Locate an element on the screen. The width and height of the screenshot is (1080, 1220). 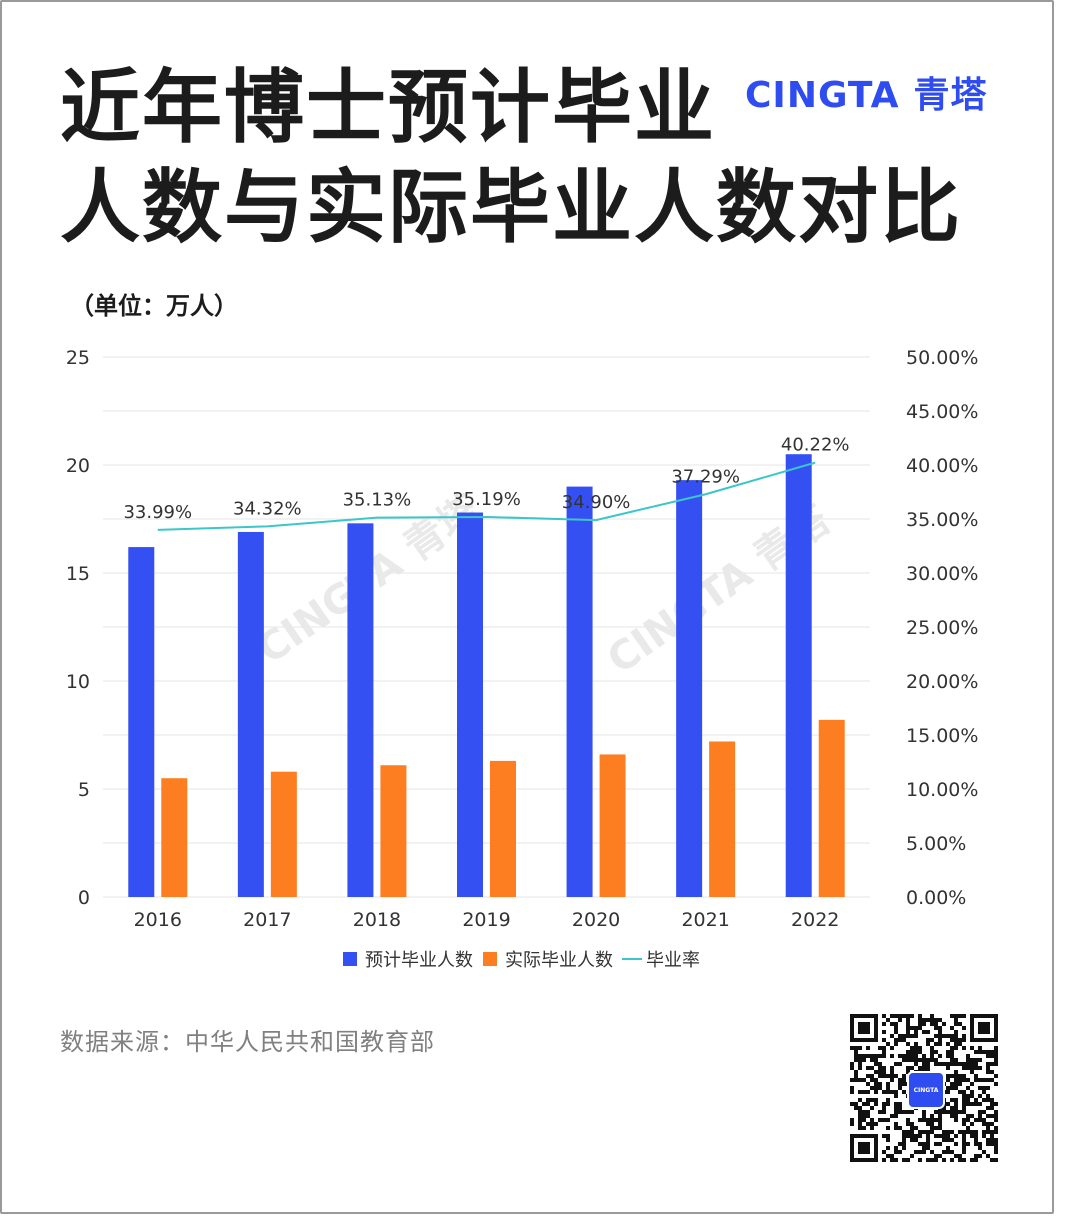
title-line-1: 近年博士预计毕业 is located at coordinates (388, 107).